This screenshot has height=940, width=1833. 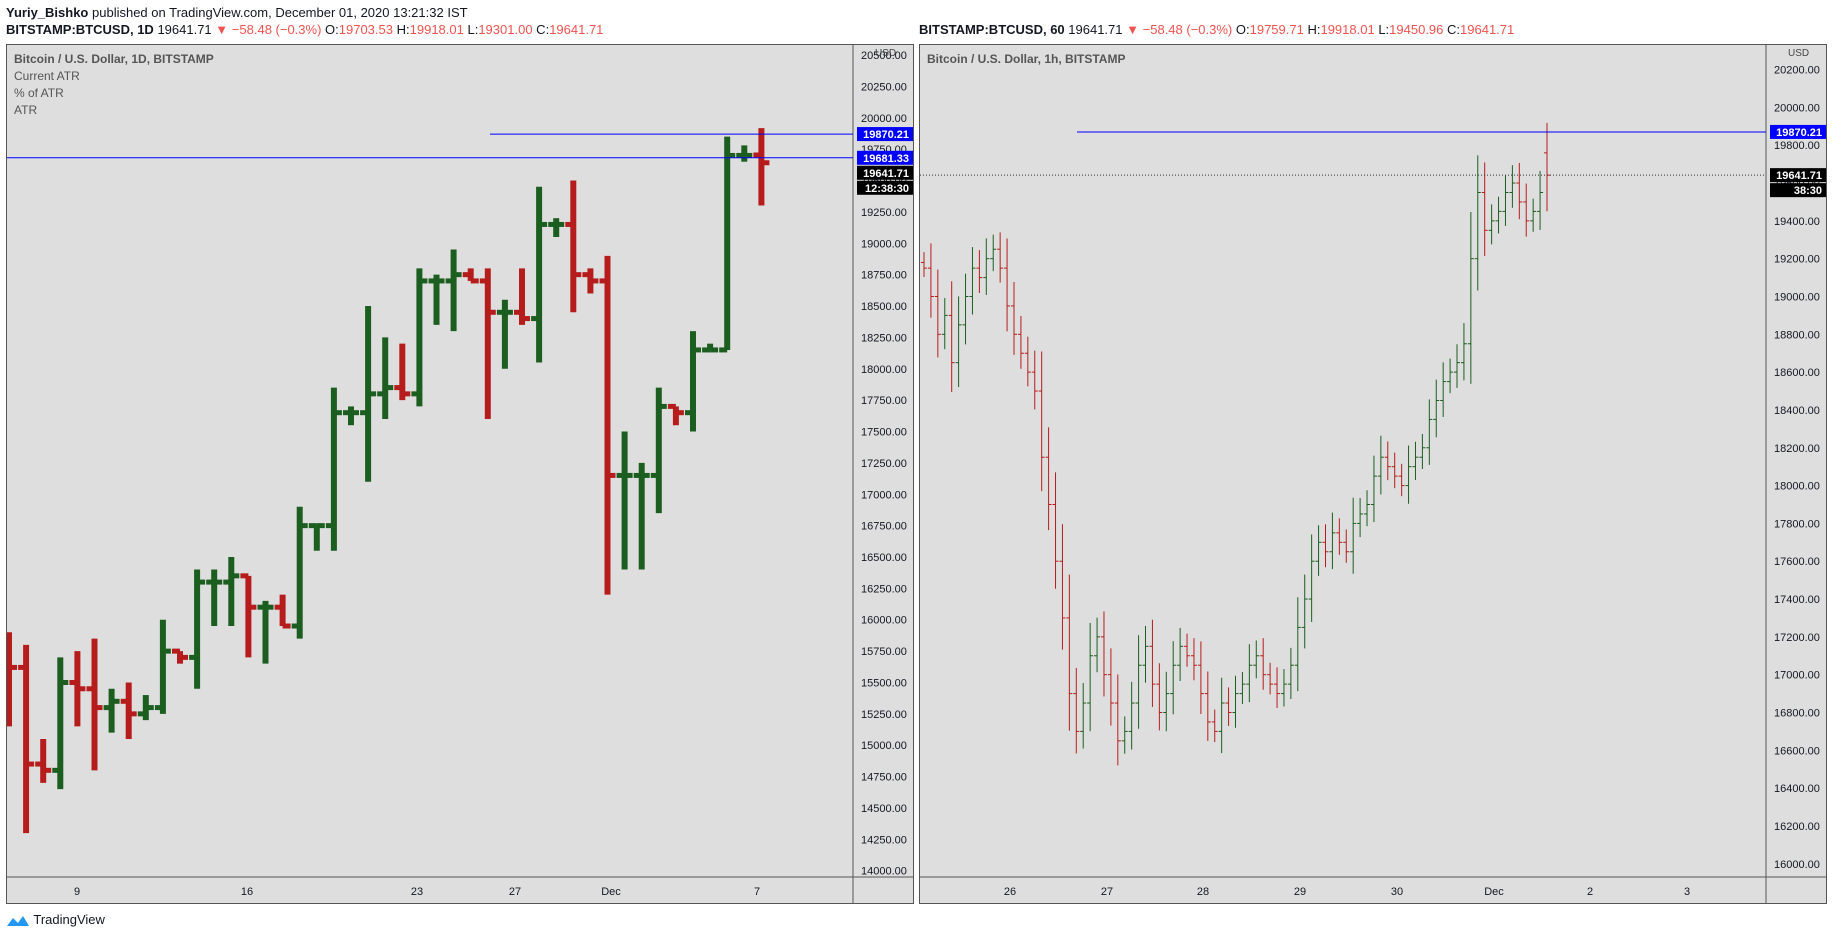 I want to click on y-tick-label: 18750.00, so click(x=884, y=276).